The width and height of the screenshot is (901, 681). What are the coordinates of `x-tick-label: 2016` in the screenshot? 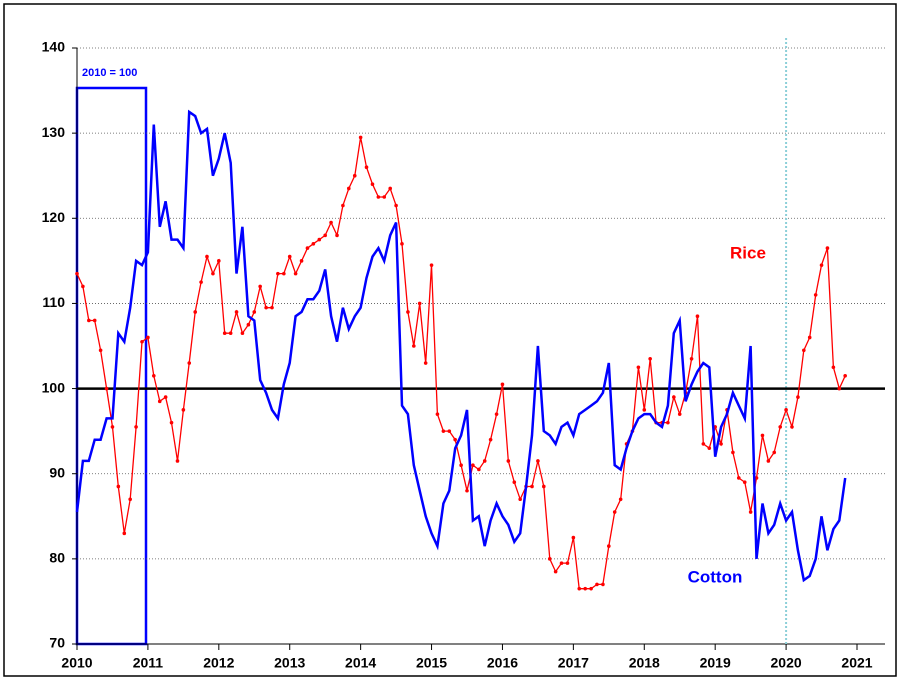 It's located at (502, 663).